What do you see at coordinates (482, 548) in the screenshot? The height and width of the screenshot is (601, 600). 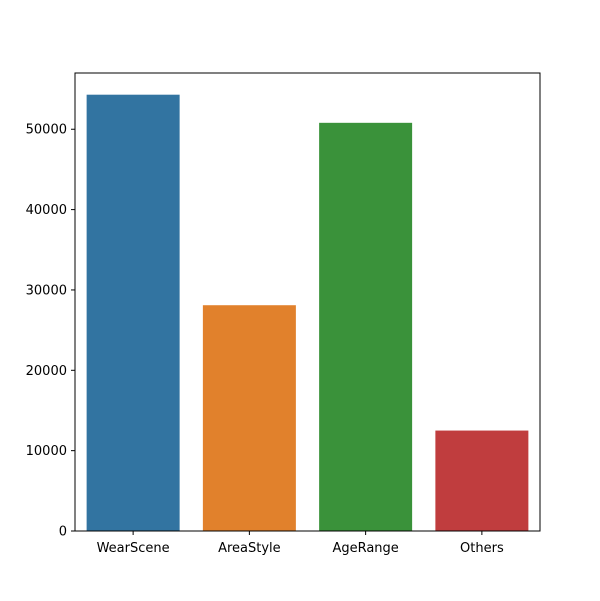 I see `x-tick-label: Others` at bounding box center [482, 548].